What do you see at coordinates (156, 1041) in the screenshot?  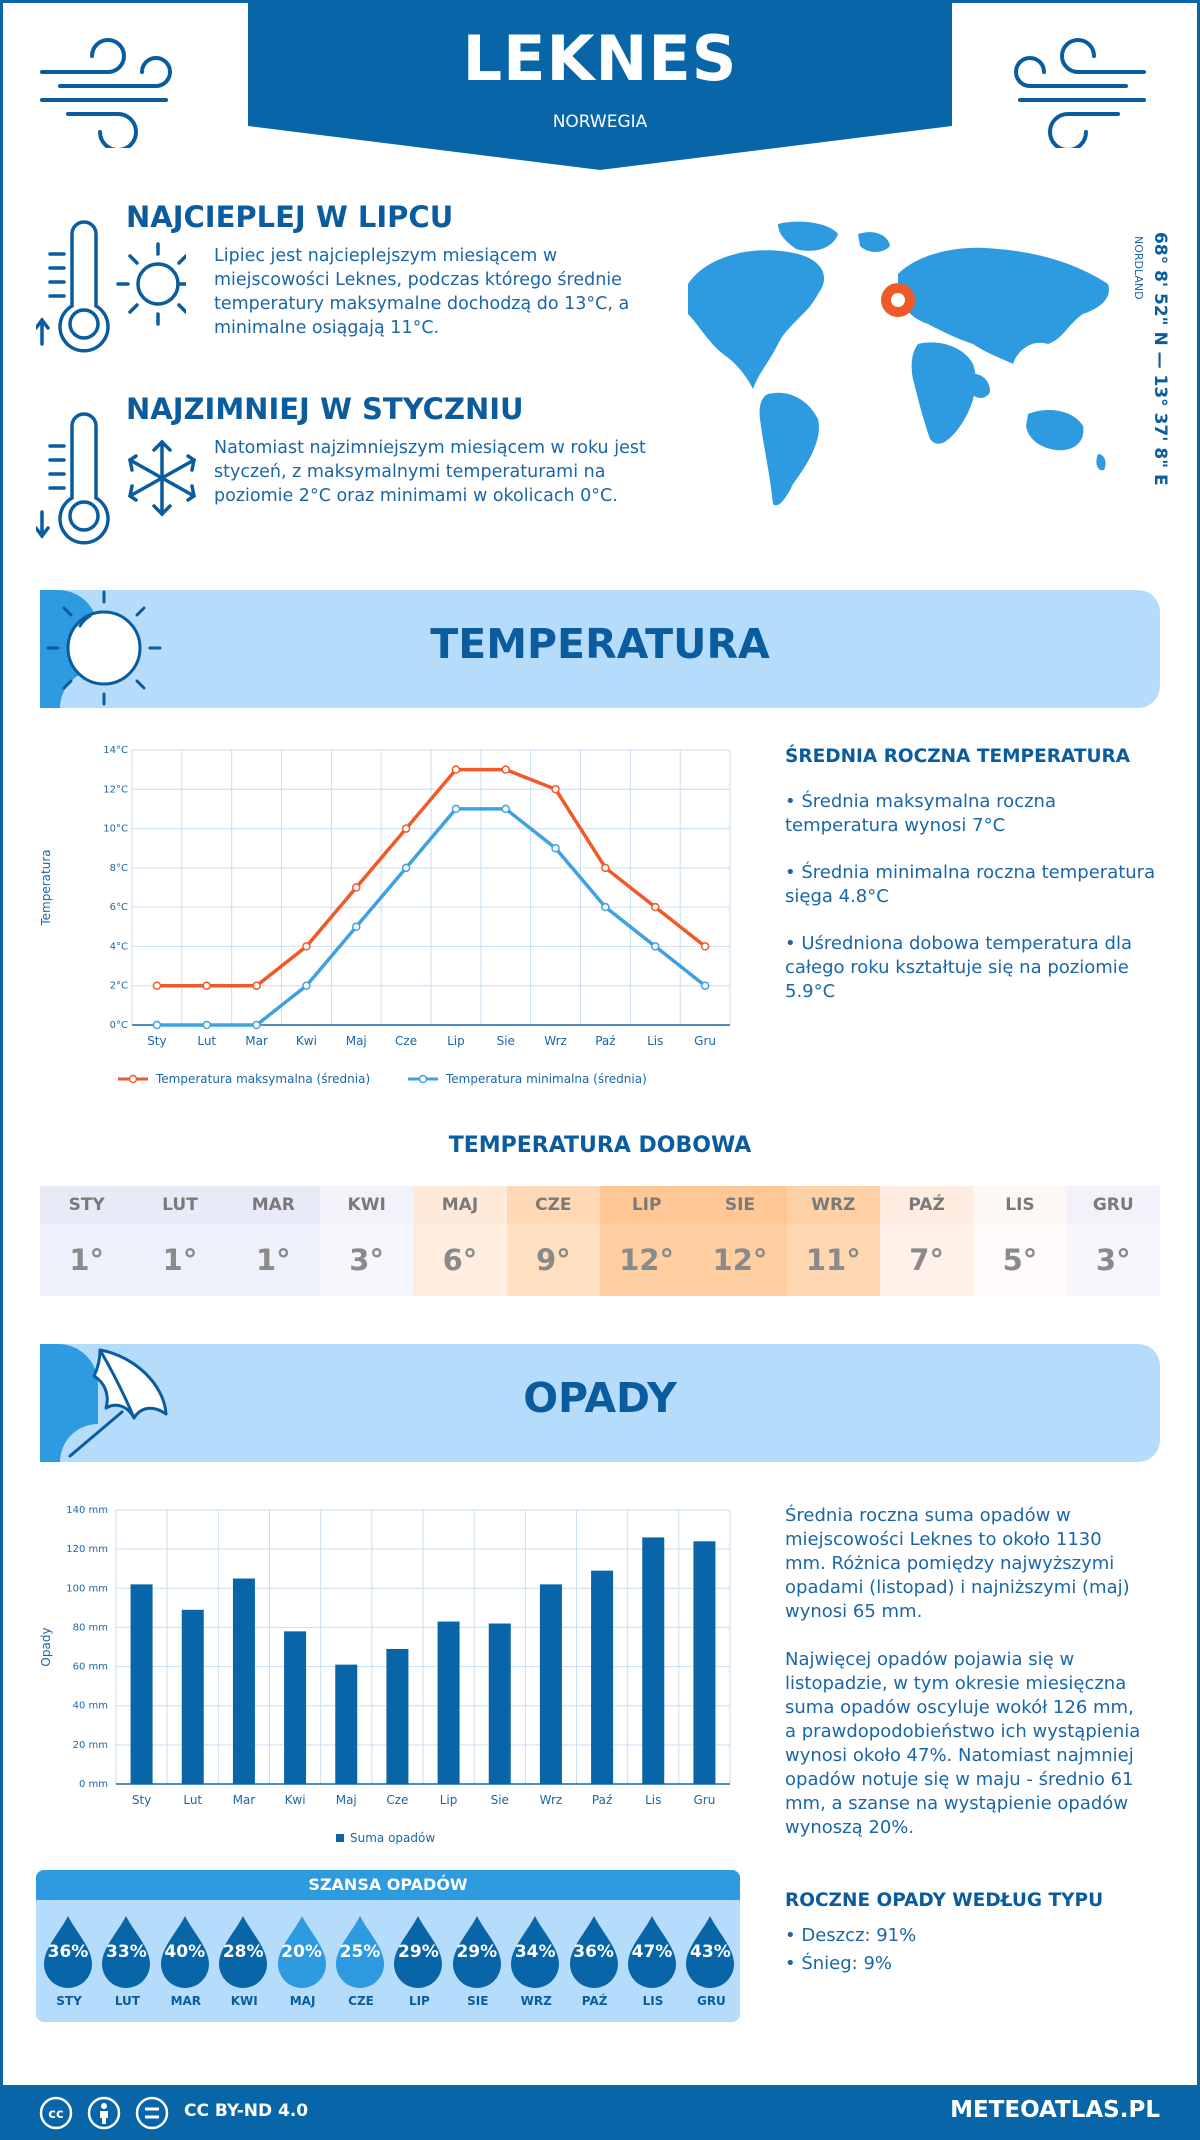 I see `x-tick-label: Sty` at bounding box center [156, 1041].